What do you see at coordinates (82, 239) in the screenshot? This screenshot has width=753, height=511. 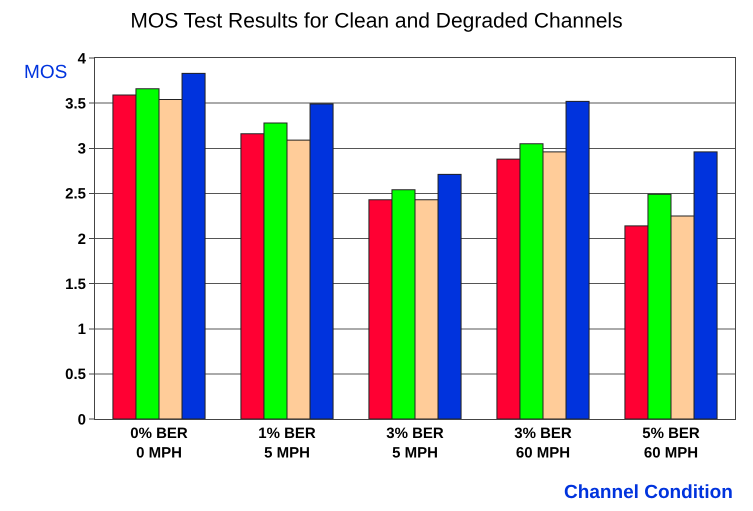 I see `y-tick-label: 2` at bounding box center [82, 239].